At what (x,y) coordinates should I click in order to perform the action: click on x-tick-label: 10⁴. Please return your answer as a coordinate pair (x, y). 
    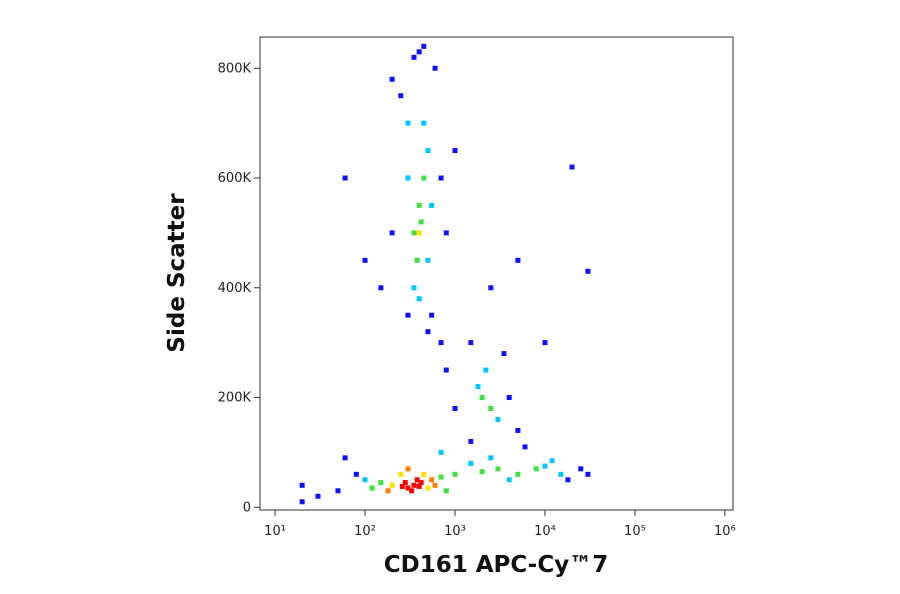
    Looking at the image, I should click on (545, 531).